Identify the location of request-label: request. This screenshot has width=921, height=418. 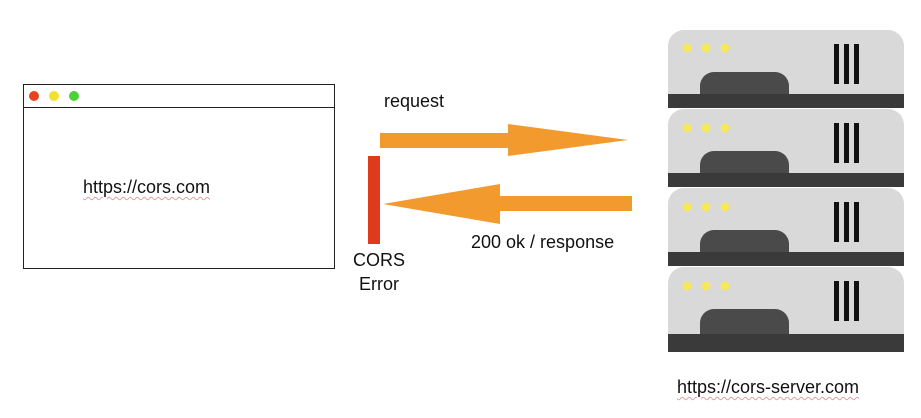
(414, 101).